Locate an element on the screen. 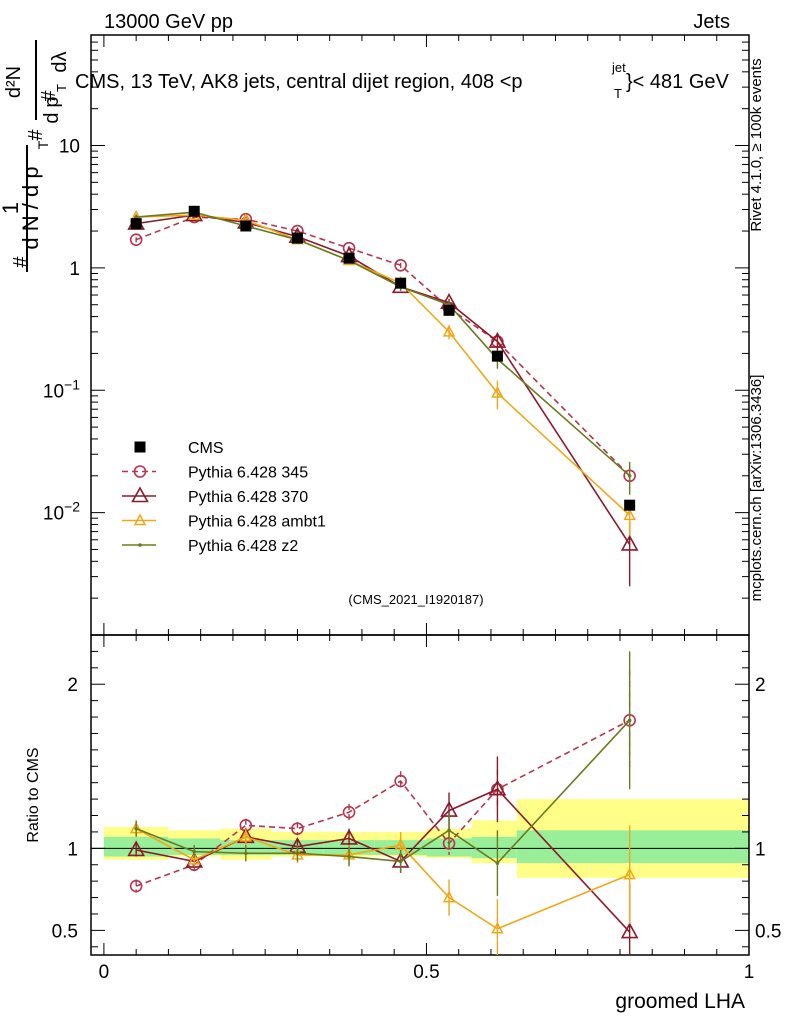  main-y-axis-label-part: p is located at coordinates (52, 101).